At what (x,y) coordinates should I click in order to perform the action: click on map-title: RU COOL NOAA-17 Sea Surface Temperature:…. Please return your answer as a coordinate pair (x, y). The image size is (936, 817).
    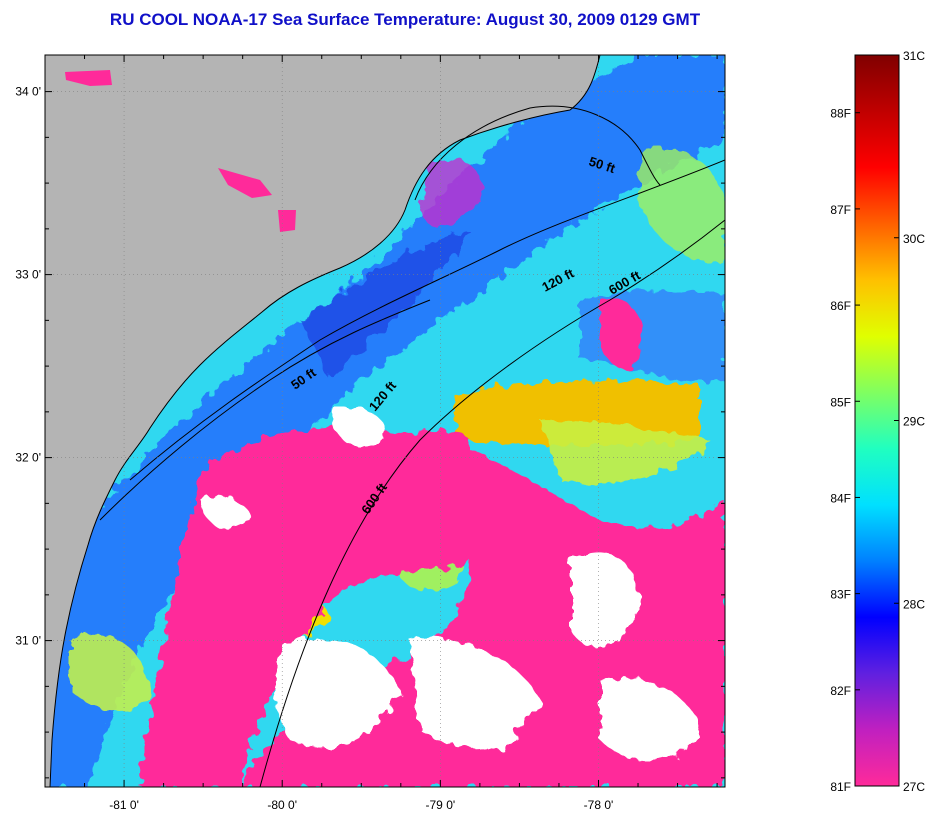
    Looking at the image, I should click on (405, 19).